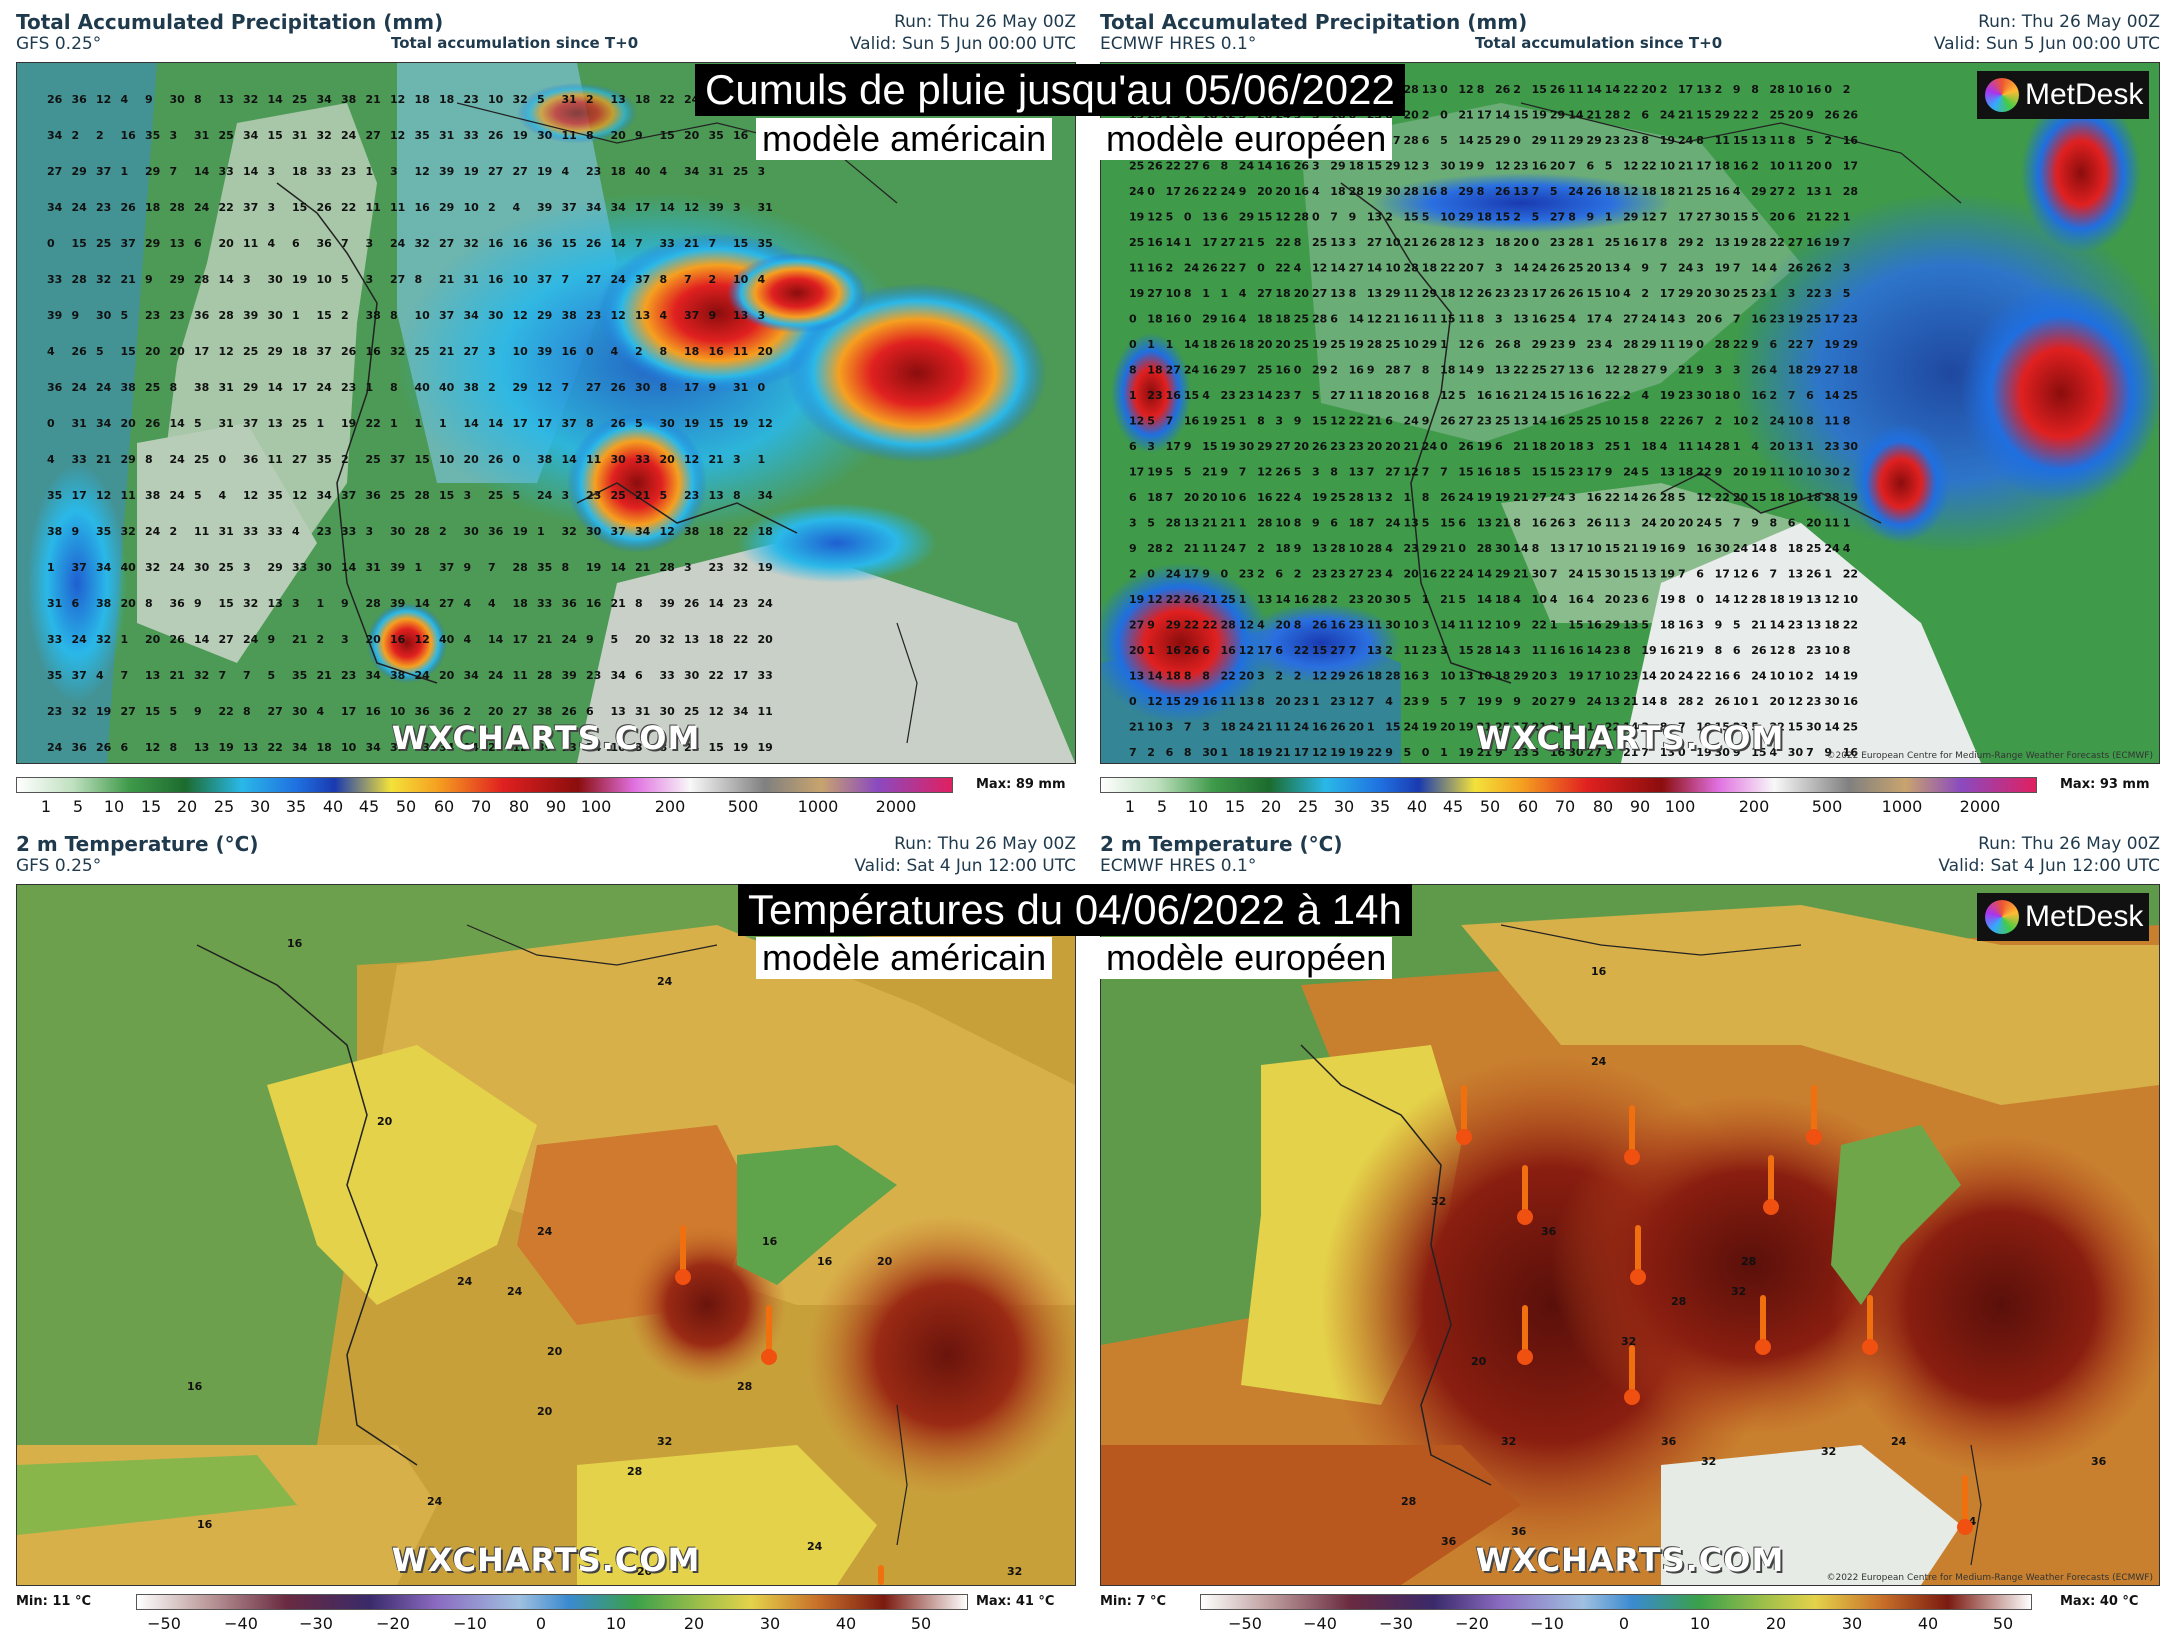 The width and height of the screenshot is (2172, 1650). I want to click on grid-value: 8, so click(1719, 650).